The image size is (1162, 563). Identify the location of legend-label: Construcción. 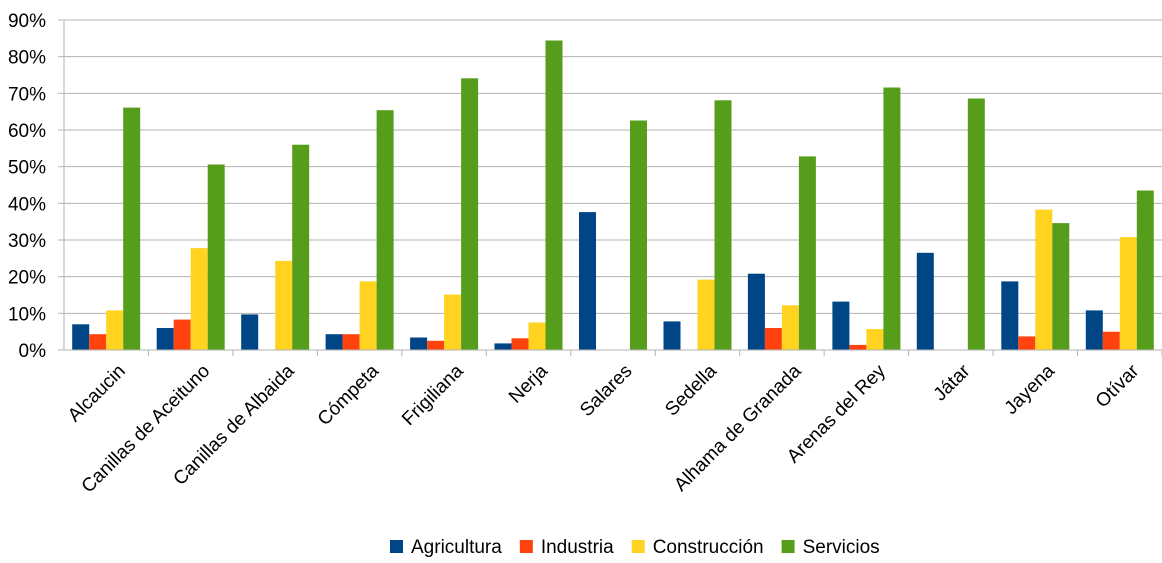
(708, 547).